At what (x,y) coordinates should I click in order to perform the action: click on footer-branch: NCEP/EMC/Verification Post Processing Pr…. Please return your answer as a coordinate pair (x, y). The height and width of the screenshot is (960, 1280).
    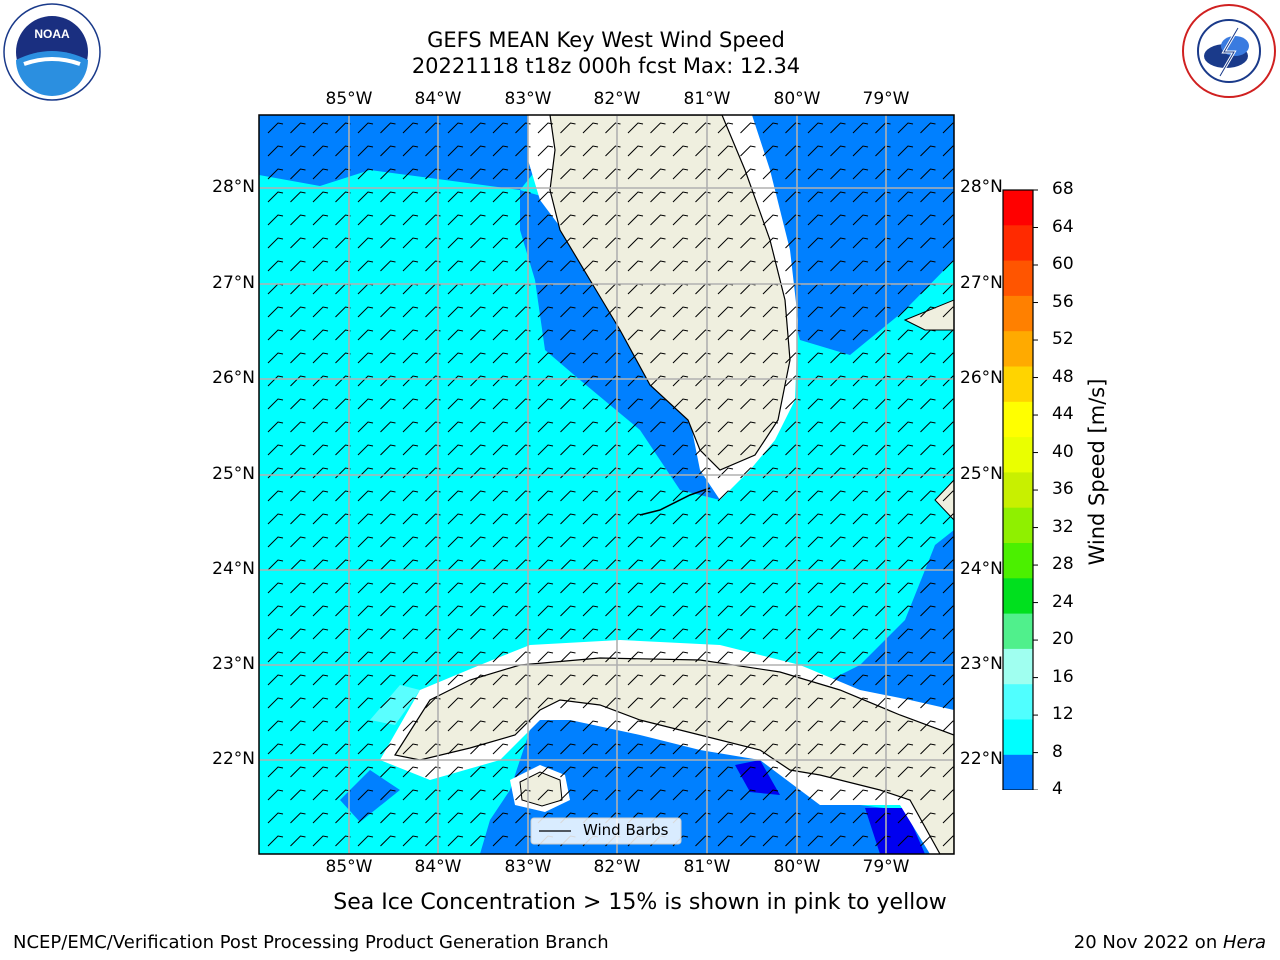
    Looking at the image, I should click on (311, 942).